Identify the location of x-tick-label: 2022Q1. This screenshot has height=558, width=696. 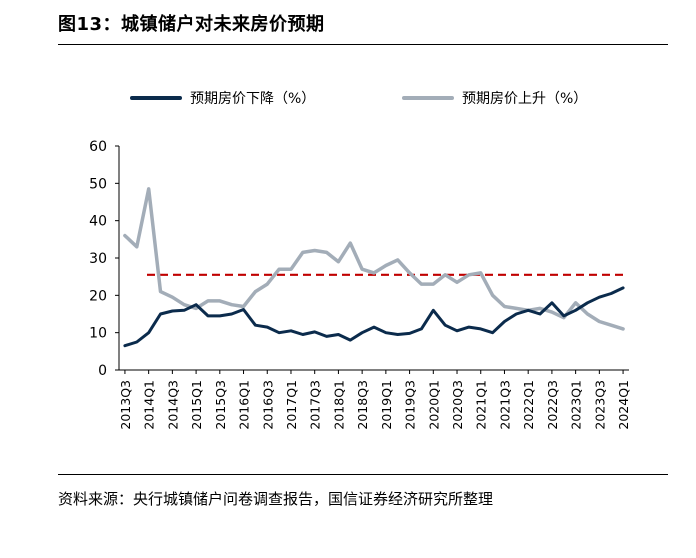
(528, 405).